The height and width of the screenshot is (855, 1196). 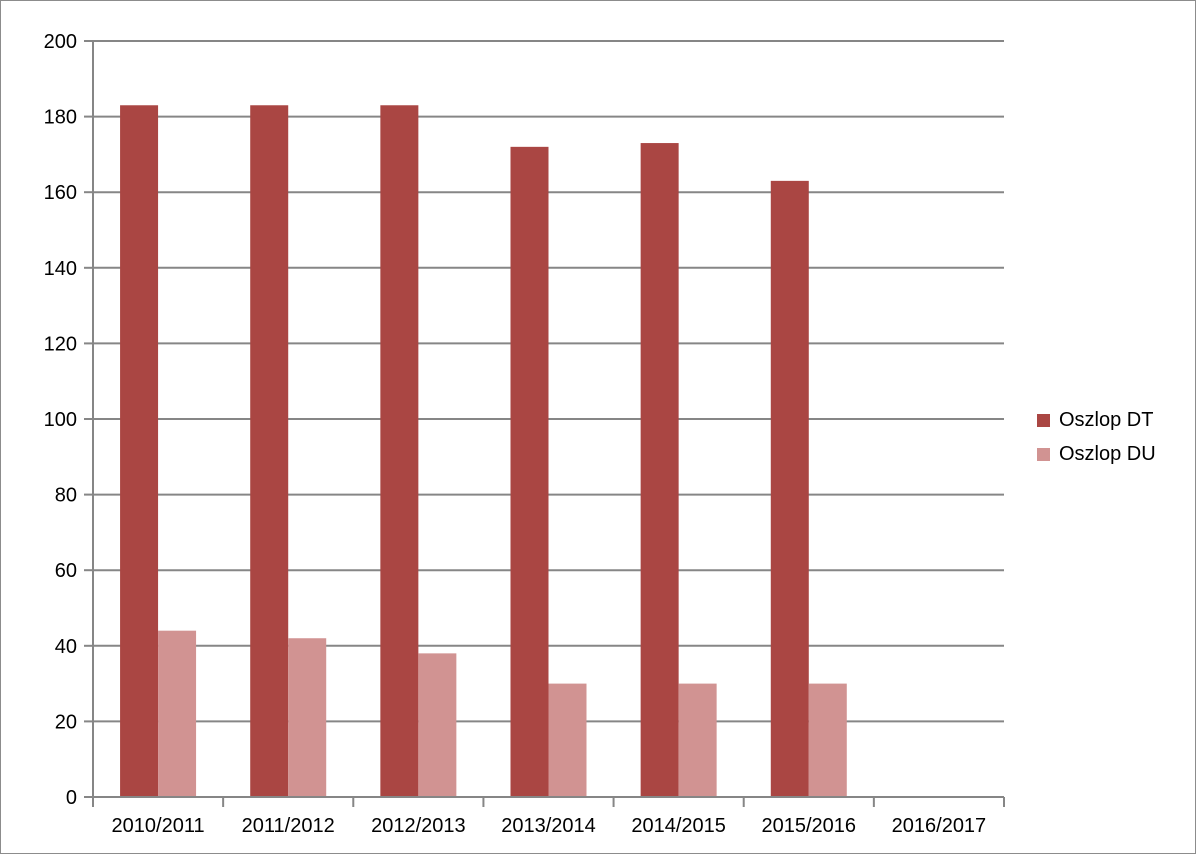 What do you see at coordinates (66, 496) in the screenshot?
I see `y-tick-label-80: 80` at bounding box center [66, 496].